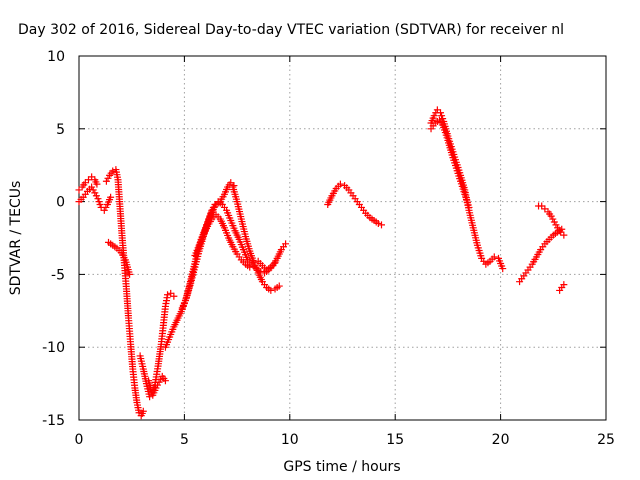 The height and width of the screenshot is (480, 640). What do you see at coordinates (16, 238) in the screenshot?
I see `y-axis-label: SDTVAR / TECUs` at bounding box center [16, 238].